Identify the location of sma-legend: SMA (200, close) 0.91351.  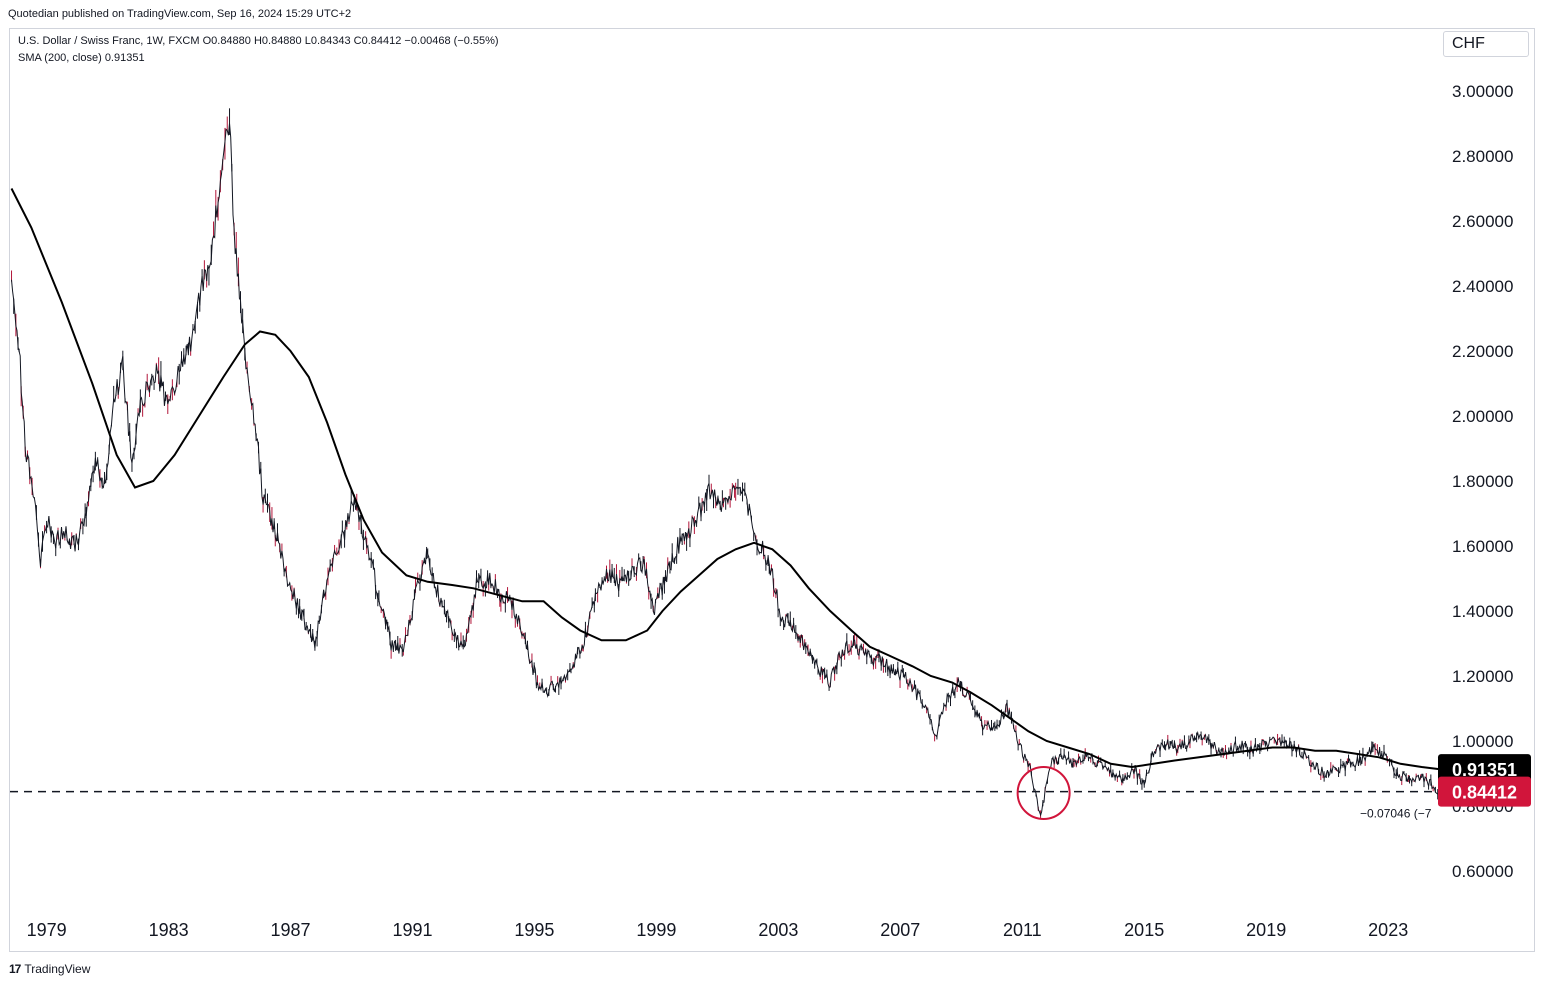
(81, 58).